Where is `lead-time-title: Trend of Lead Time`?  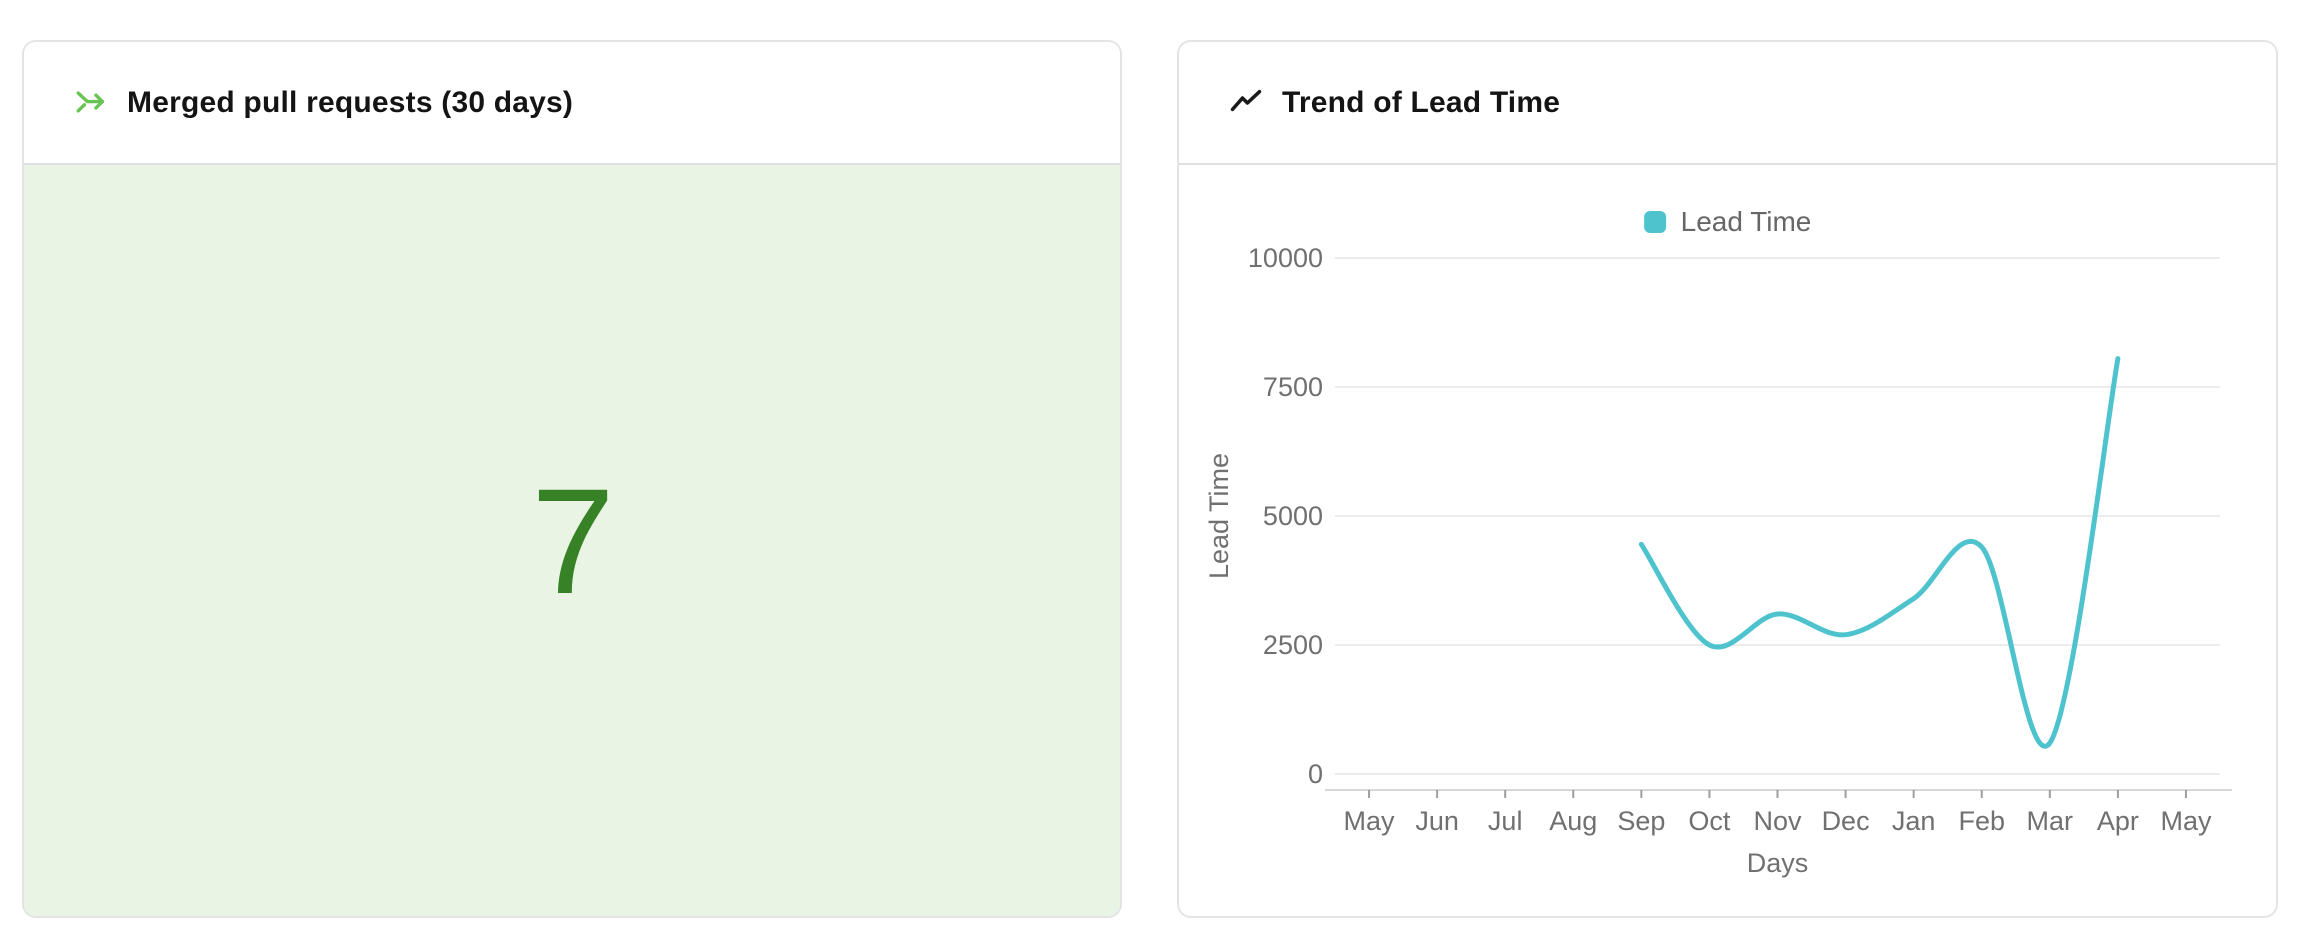
lead-time-title: Trend of Lead Time is located at coordinates (1421, 102).